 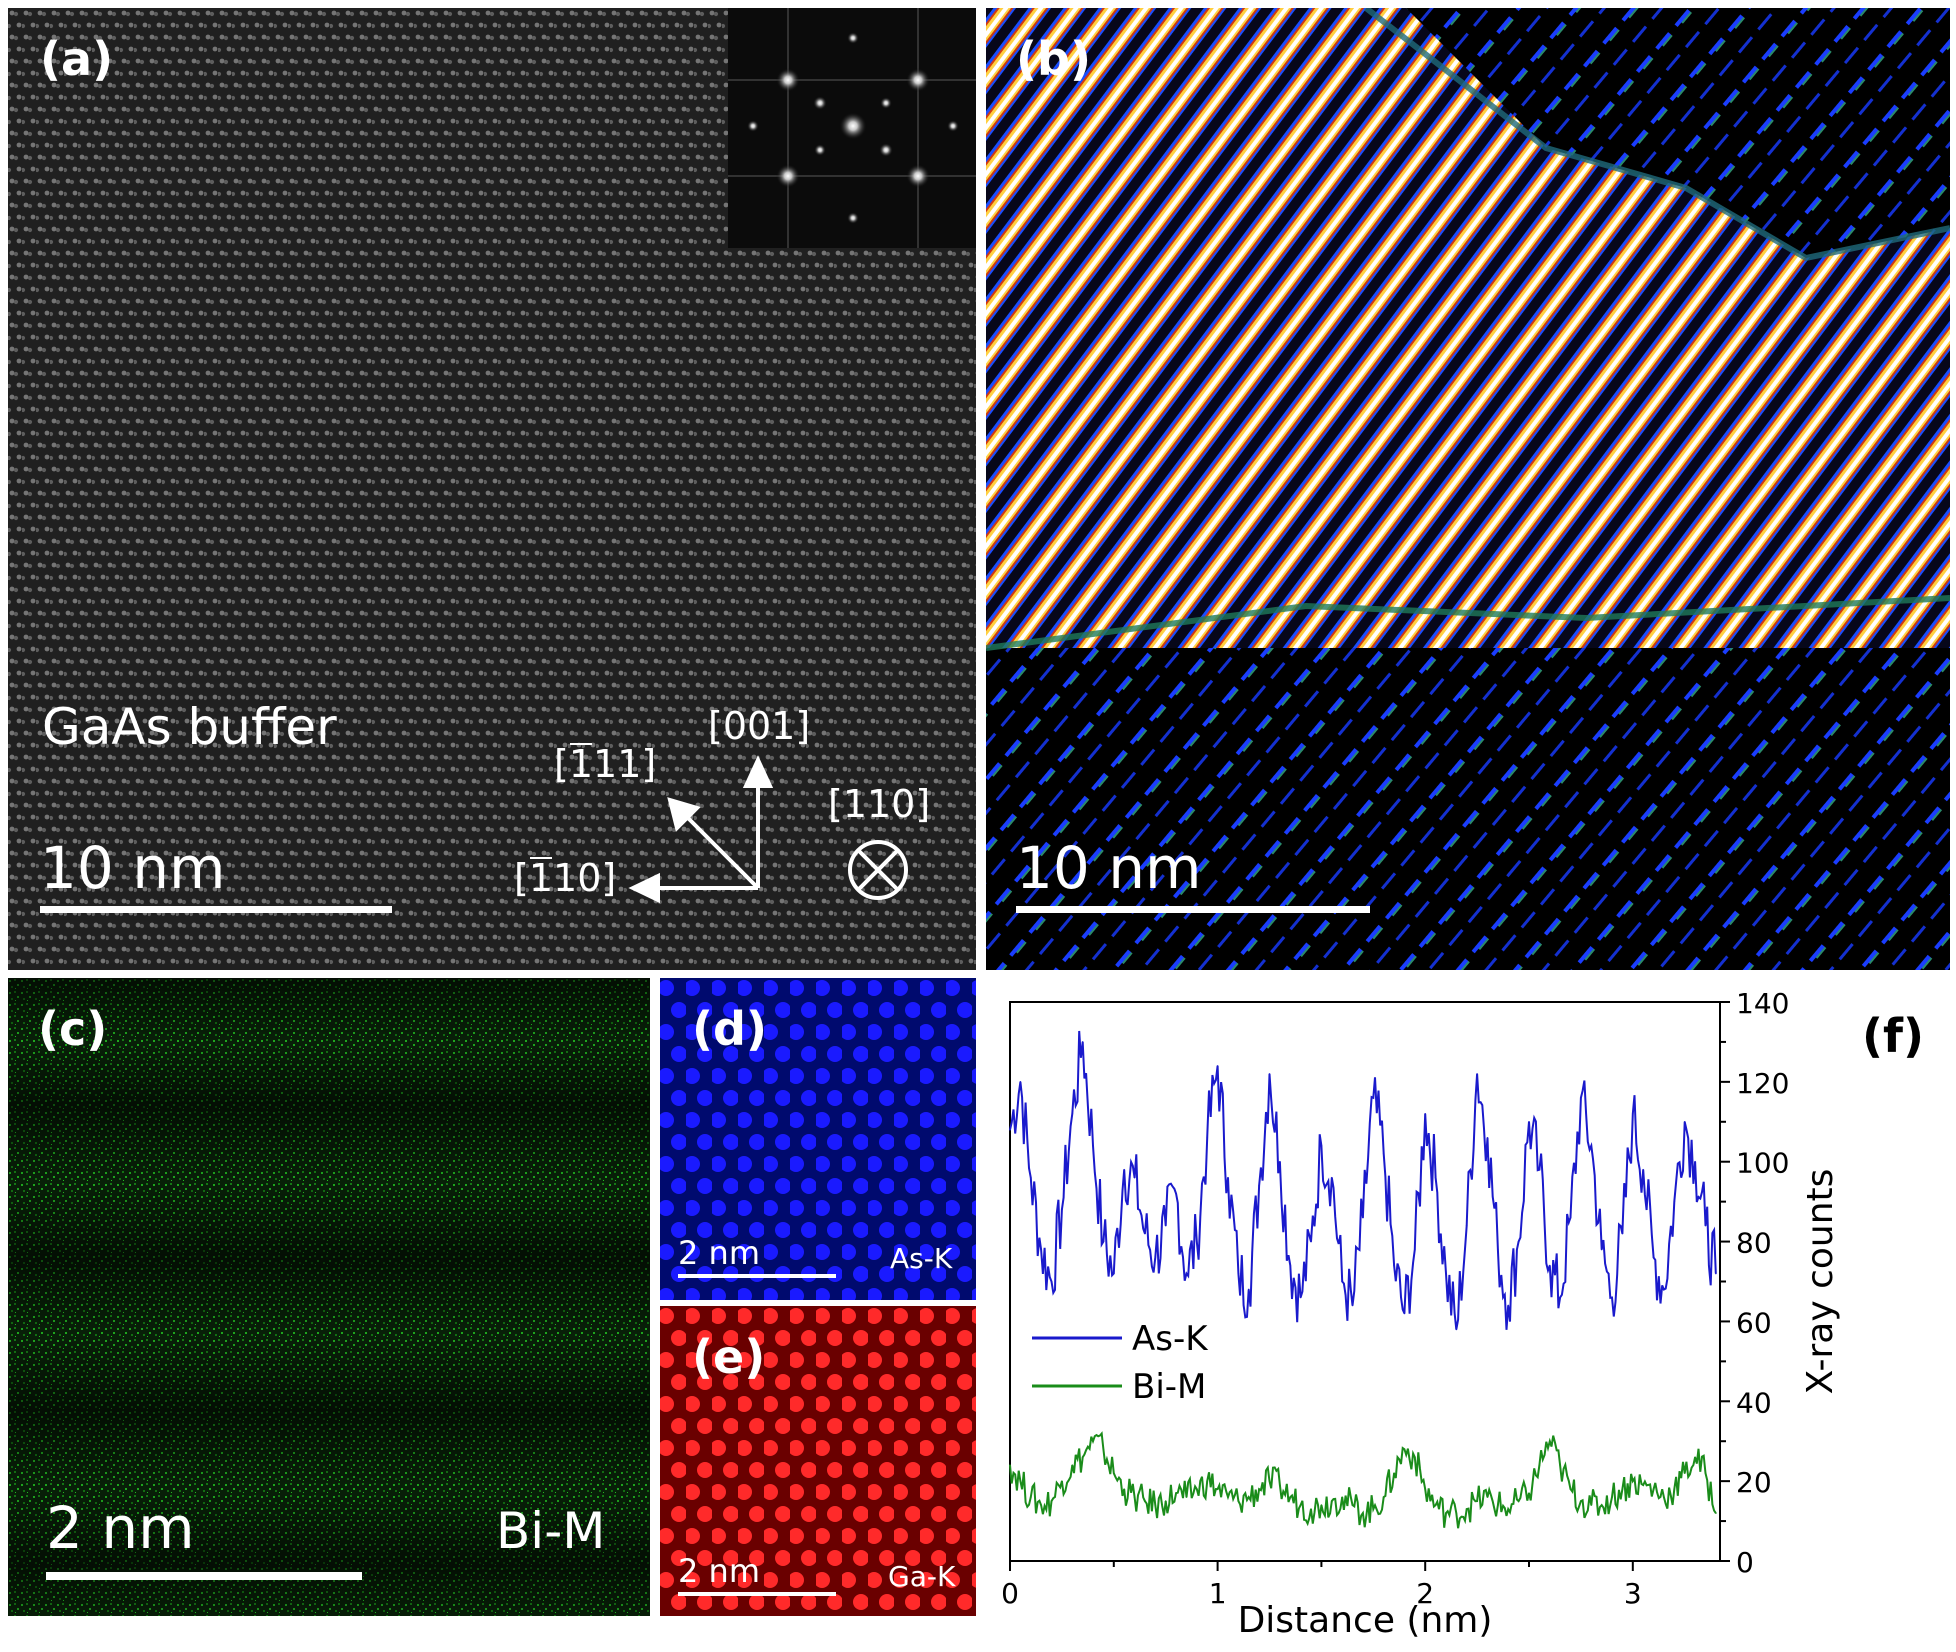 I want to click on scale-bar-label-b: 10 nm, so click(x=1109, y=868).